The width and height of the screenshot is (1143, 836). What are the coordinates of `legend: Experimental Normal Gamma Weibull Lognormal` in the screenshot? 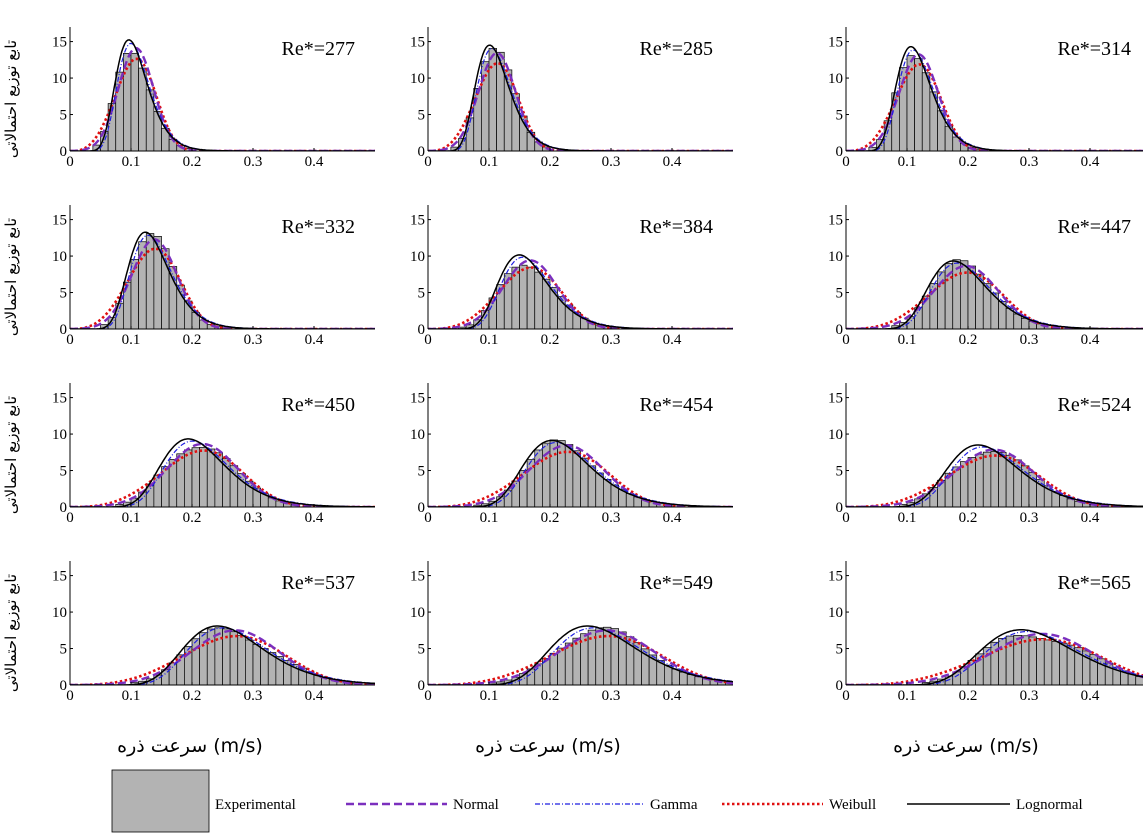 It's located at (597, 801).